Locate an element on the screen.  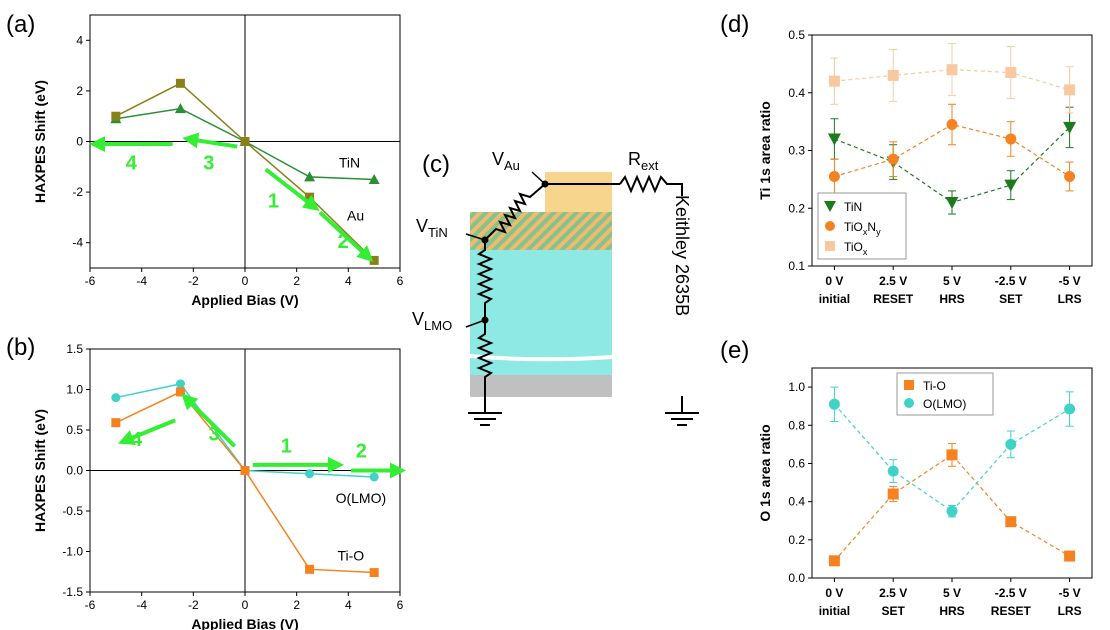
label-v-lmo: VLMO is located at coordinates (432, 321).